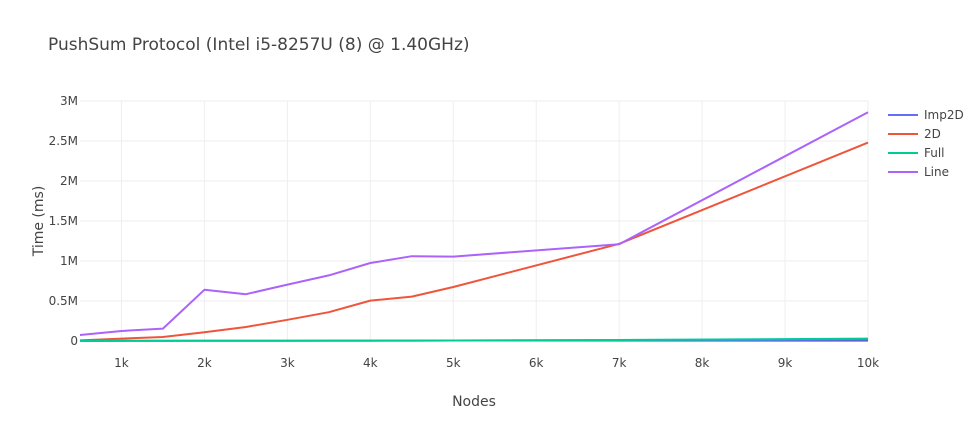 This screenshot has width=979, height=434. I want to click on y-tick-label: 2.5M, so click(63, 141).